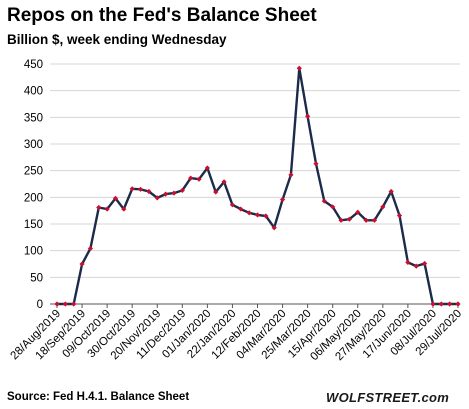 The width and height of the screenshot is (469, 409). I want to click on y-tick-label: 100, so click(33, 252).